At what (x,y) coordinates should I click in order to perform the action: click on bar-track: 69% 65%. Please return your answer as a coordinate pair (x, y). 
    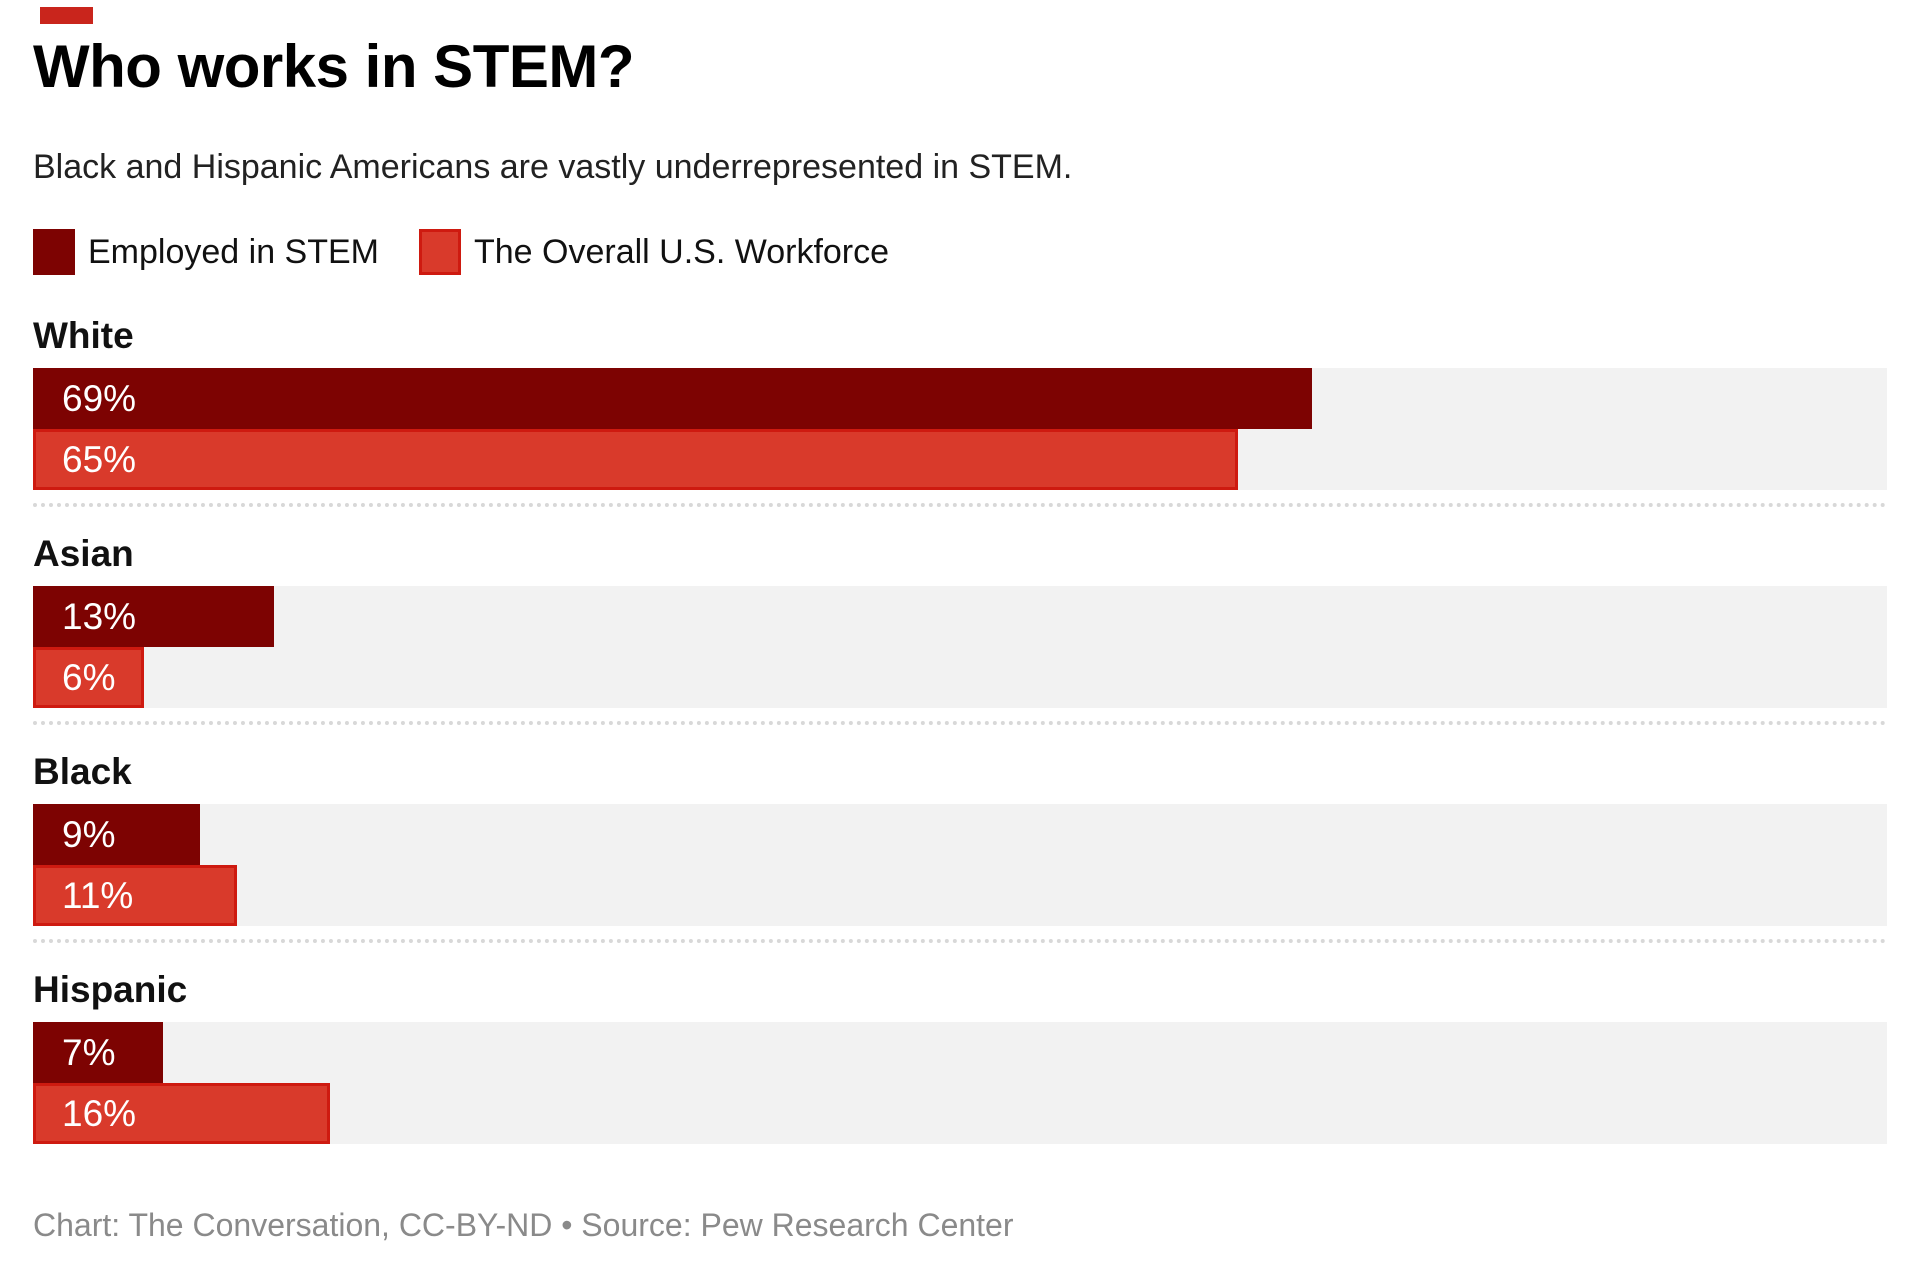
    Looking at the image, I should click on (960, 429).